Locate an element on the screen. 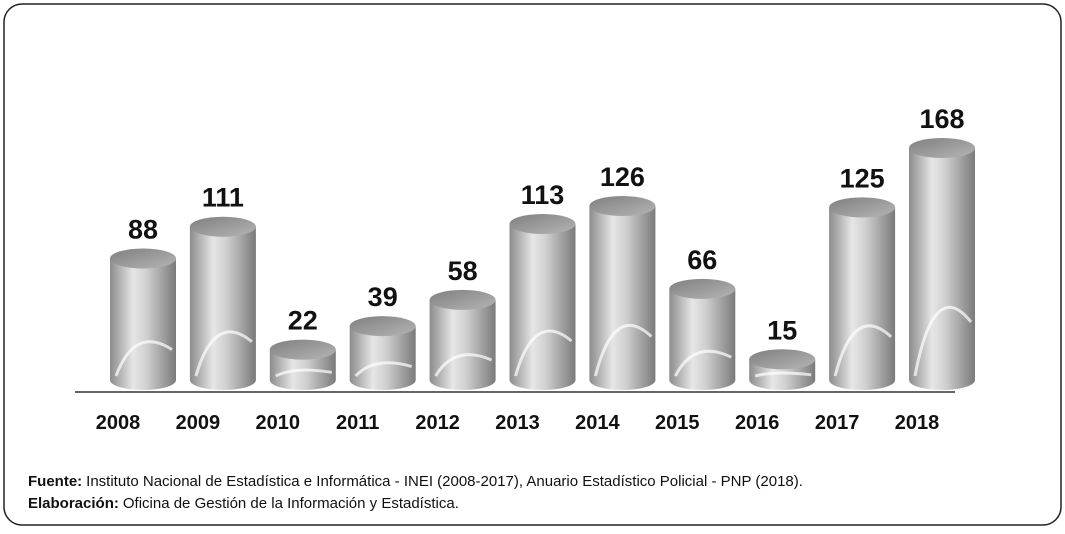 The width and height of the screenshot is (1065, 534). x-tick-label: 2017 is located at coordinates (837, 423).